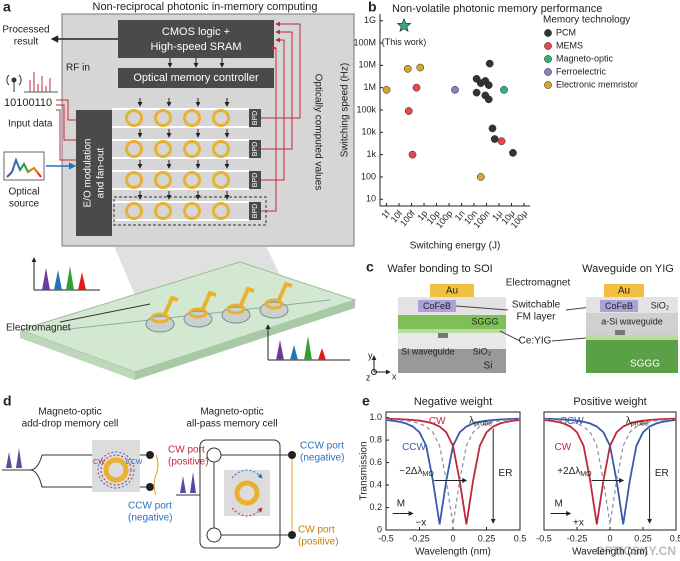 This screenshot has width=680, height=561. Describe the element at coordinates (32, 82) in the screenshot. I see `antenna-icon` at that location.